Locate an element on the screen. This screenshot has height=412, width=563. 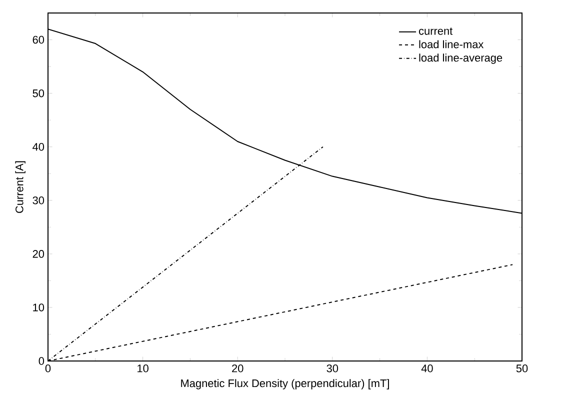
x-tick-label: 0 is located at coordinates (48, 368).